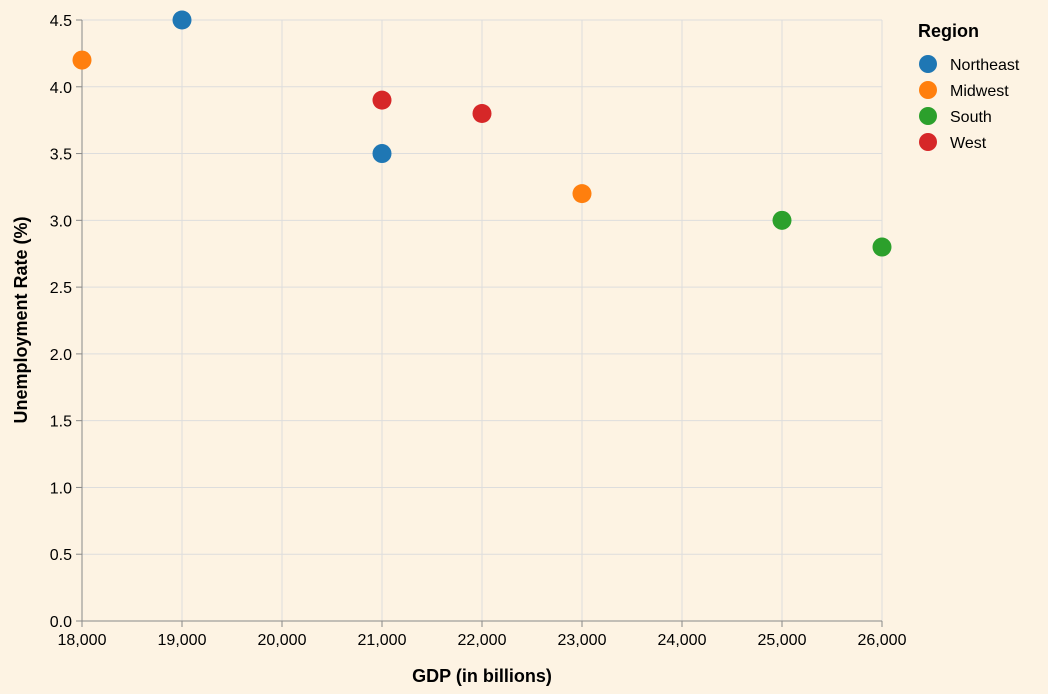 Image resolution: width=1048 pixels, height=694 pixels. What do you see at coordinates (61, 422) in the screenshot?
I see `y-tick-label: 1.5` at bounding box center [61, 422].